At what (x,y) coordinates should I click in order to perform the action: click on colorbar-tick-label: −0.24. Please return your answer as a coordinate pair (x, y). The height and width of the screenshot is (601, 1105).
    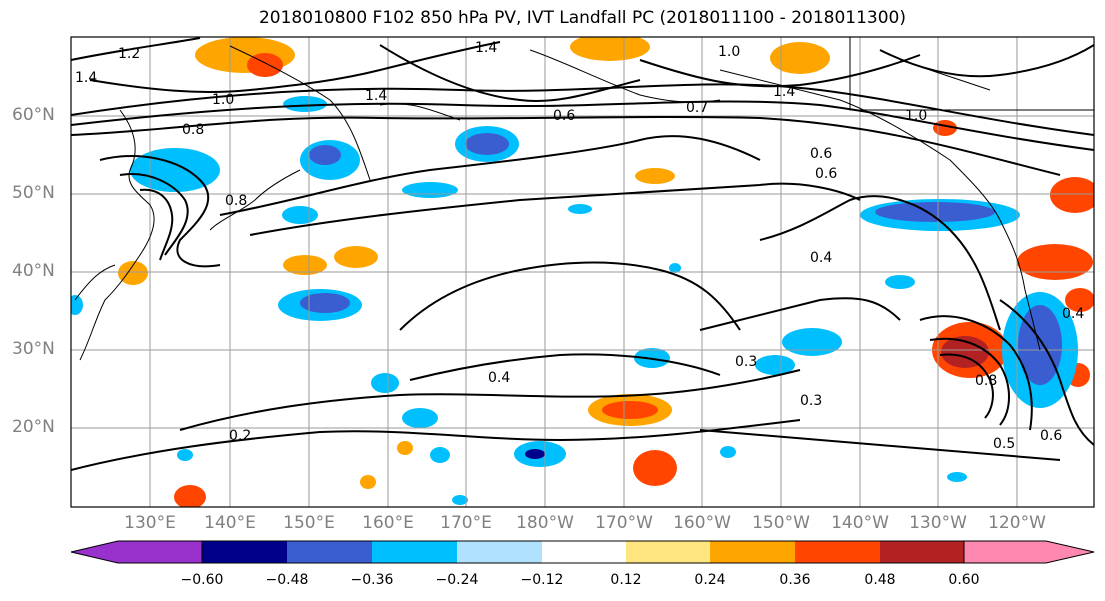
    Looking at the image, I should click on (457, 580).